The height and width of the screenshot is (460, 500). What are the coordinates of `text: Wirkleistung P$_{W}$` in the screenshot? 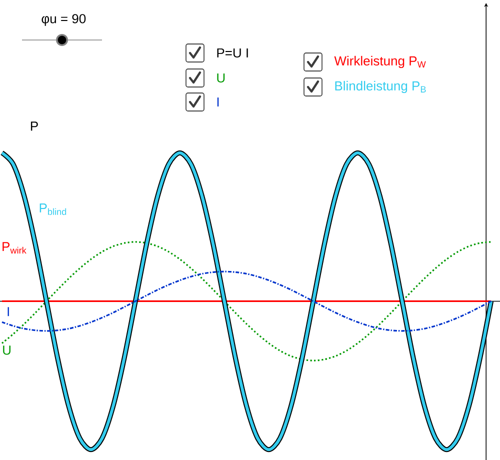 It's located at (380, 62).